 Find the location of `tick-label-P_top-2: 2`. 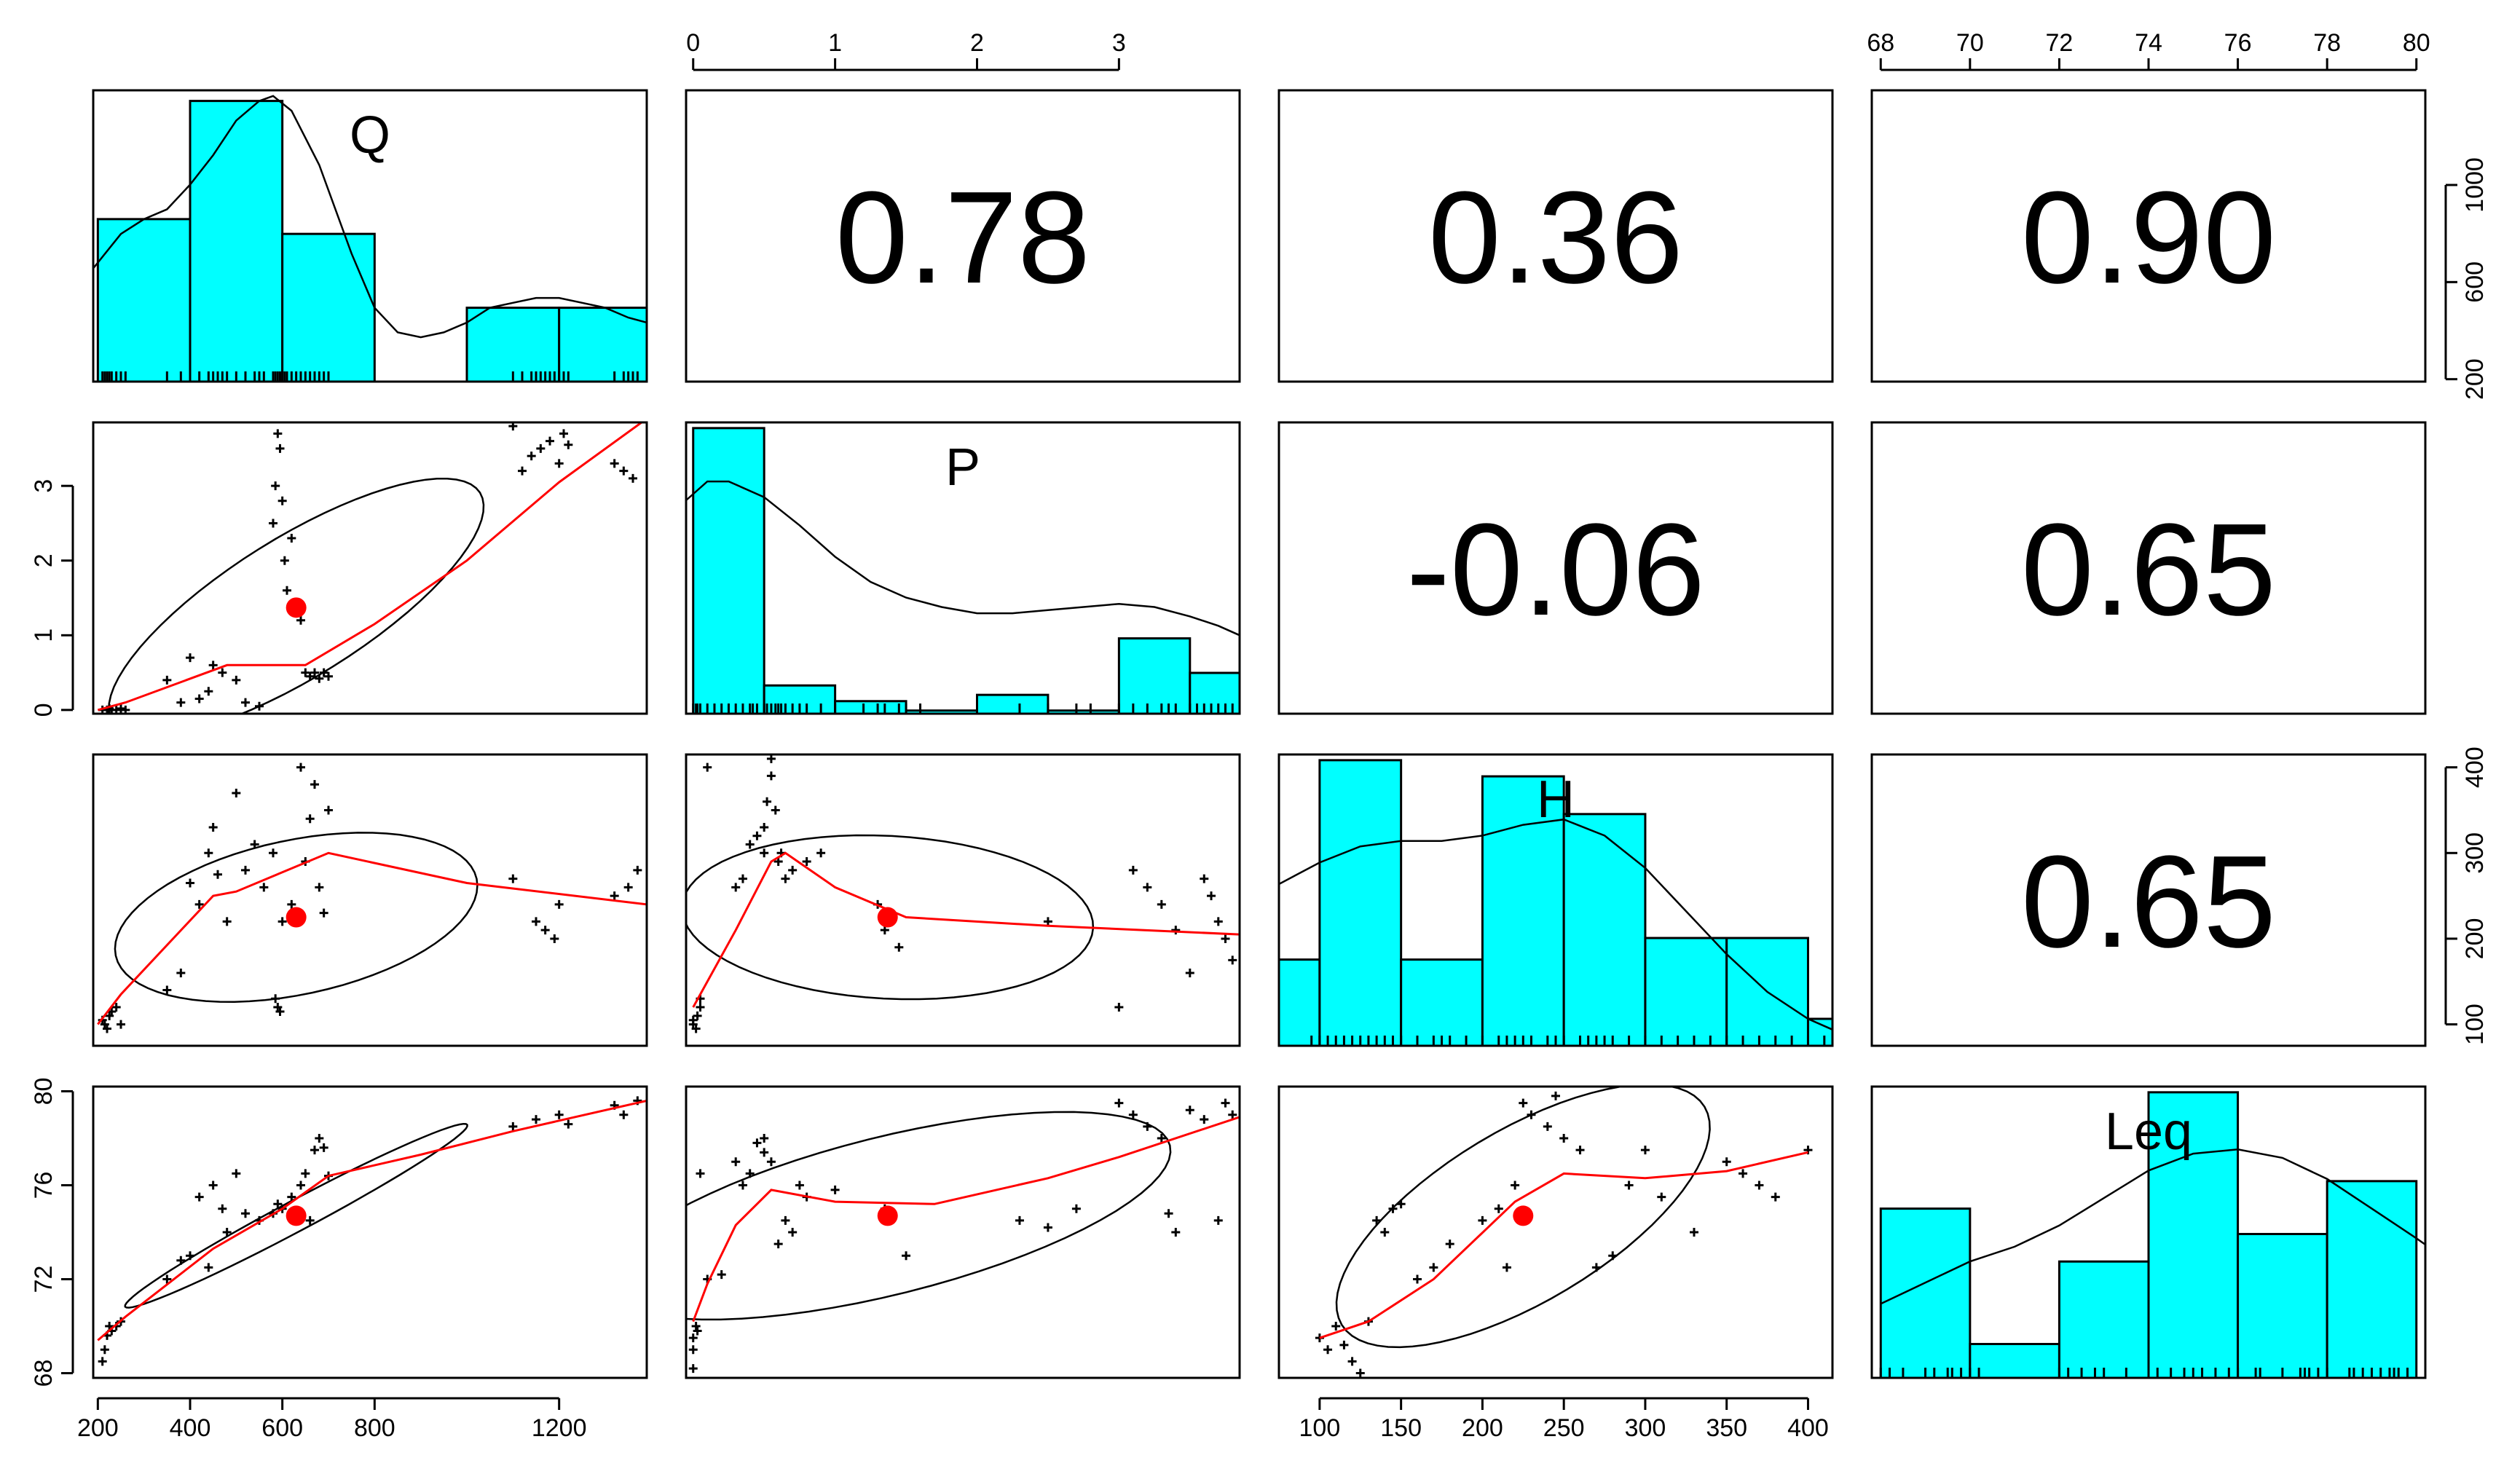

tick-label-P_top-2: 2 is located at coordinates (977, 43).